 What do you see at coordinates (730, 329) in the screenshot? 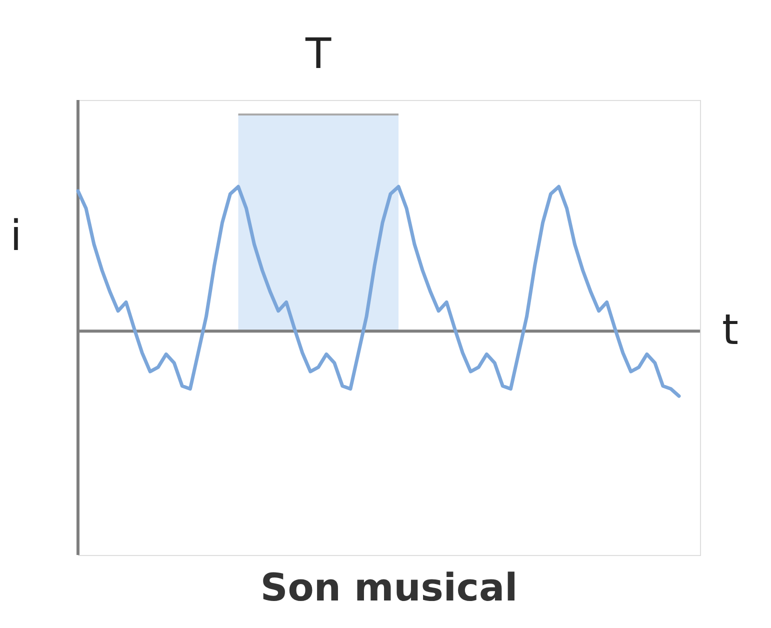
I see `x-axis-title: t` at bounding box center [730, 329].